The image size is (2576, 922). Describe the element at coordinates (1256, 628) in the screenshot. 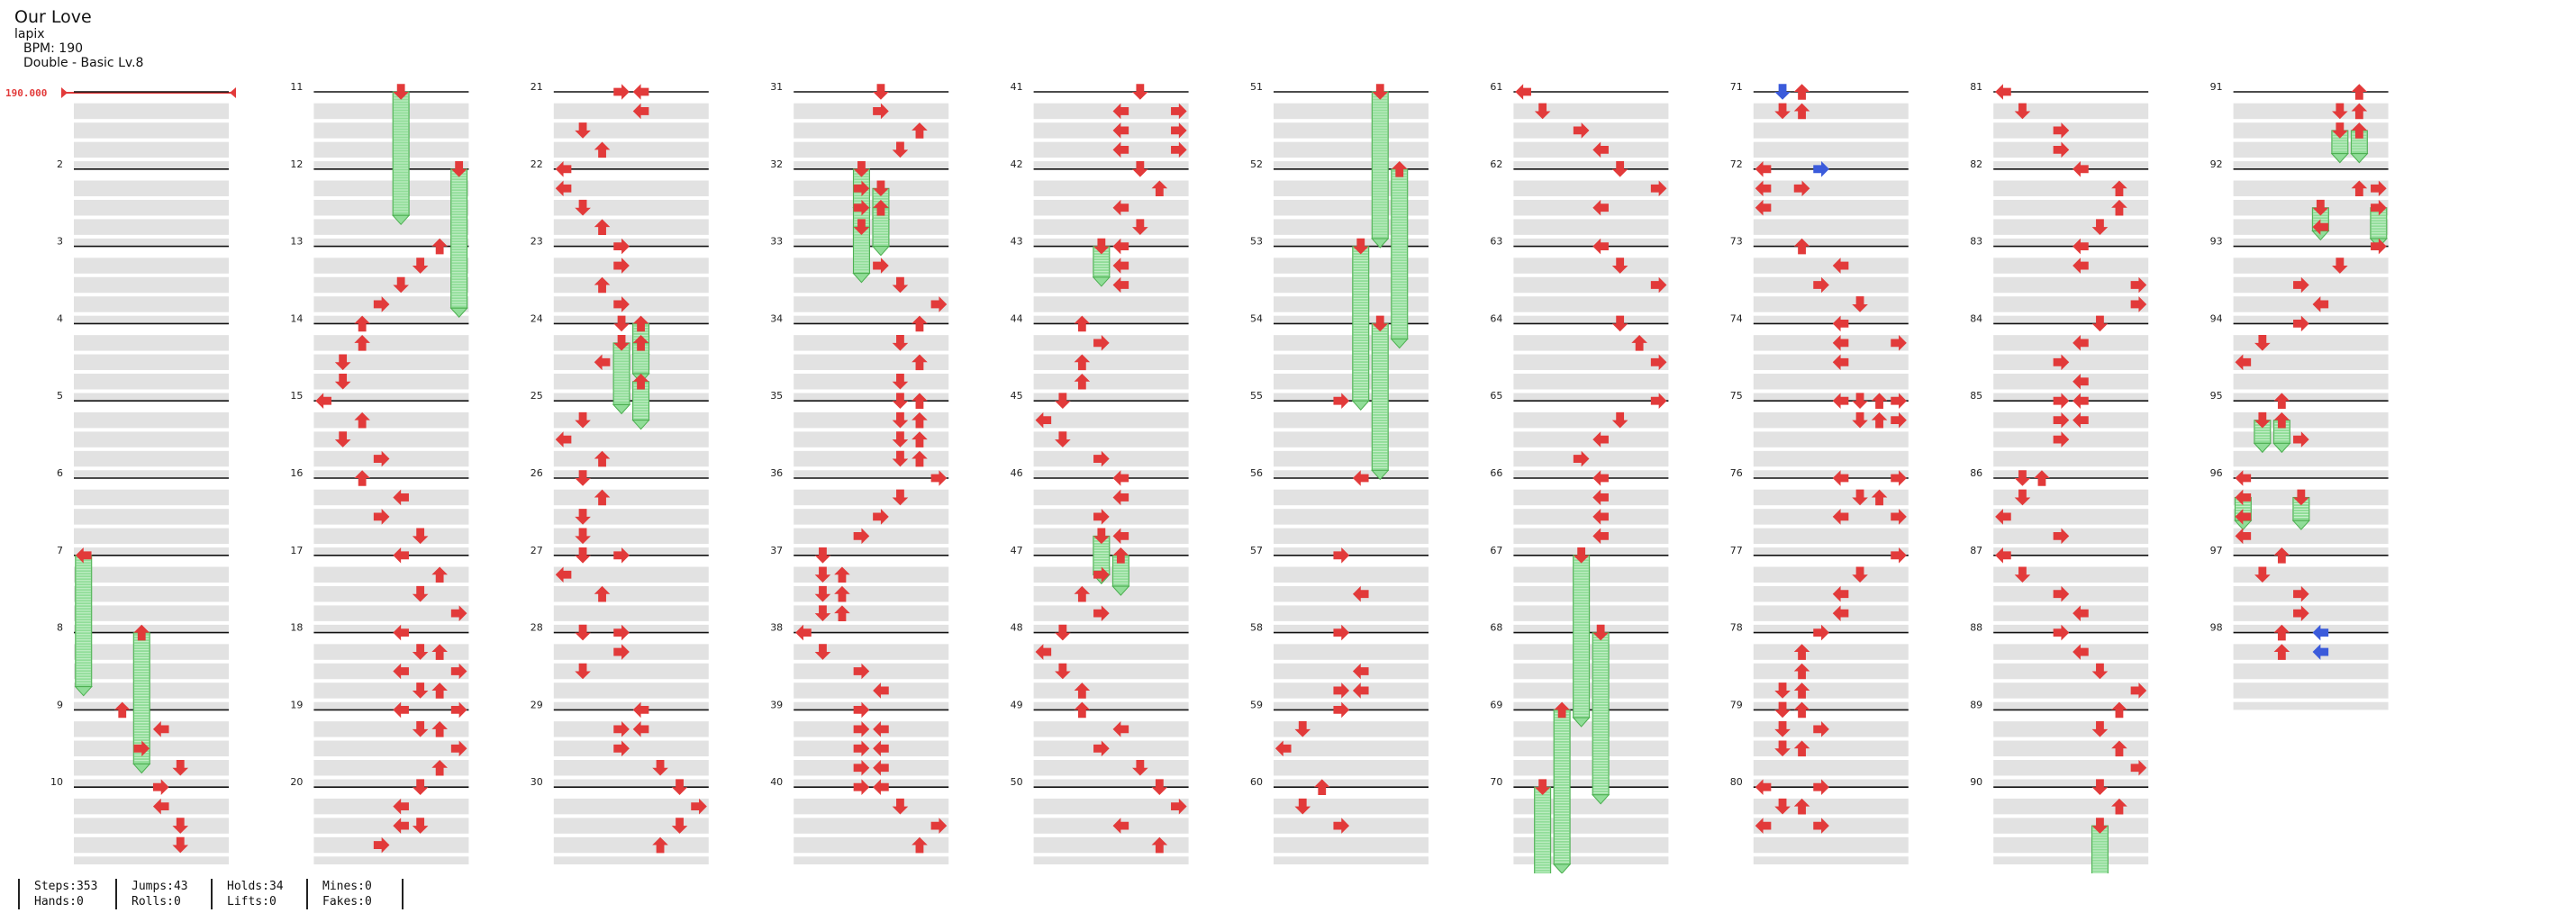

I see `measure-number: 58` at that location.